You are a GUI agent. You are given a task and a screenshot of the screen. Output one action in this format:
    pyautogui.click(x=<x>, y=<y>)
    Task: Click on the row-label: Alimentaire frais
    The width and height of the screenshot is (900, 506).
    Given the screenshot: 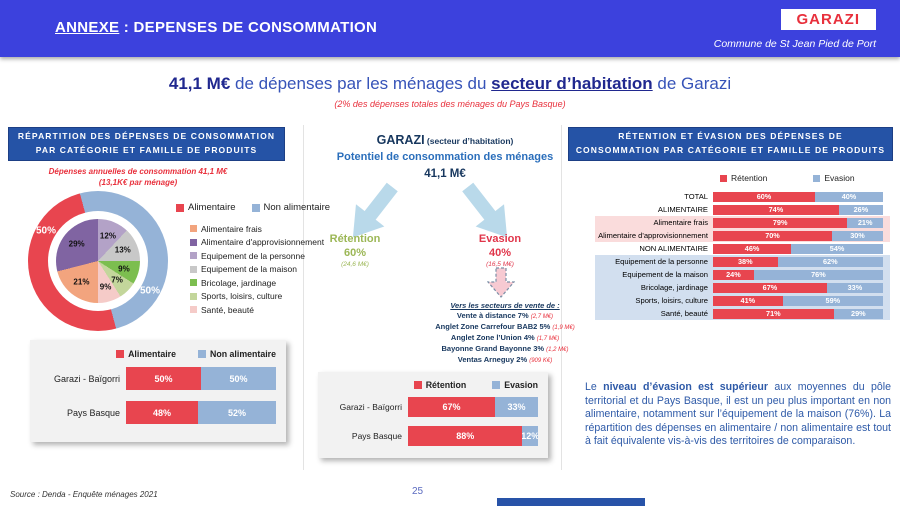 What is the action you would take?
    pyautogui.click(x=680, y=222)
    